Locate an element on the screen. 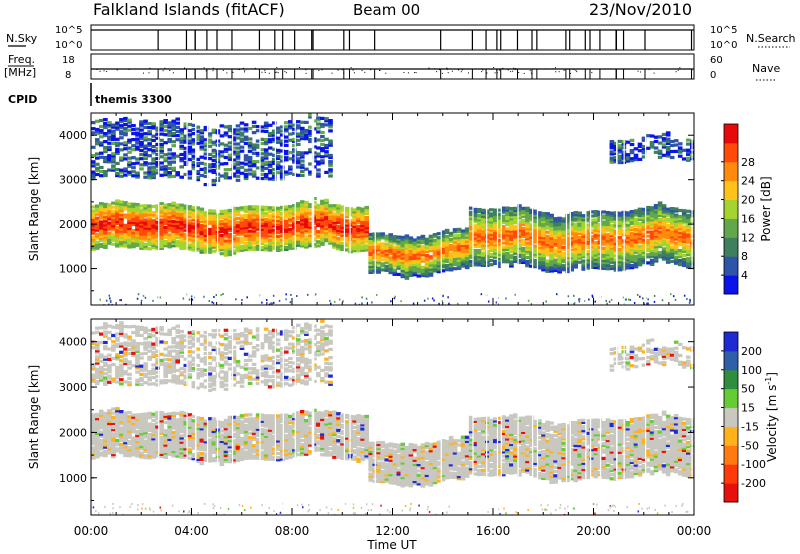  cpid-label: CPID is located at coordinates (22, 99).